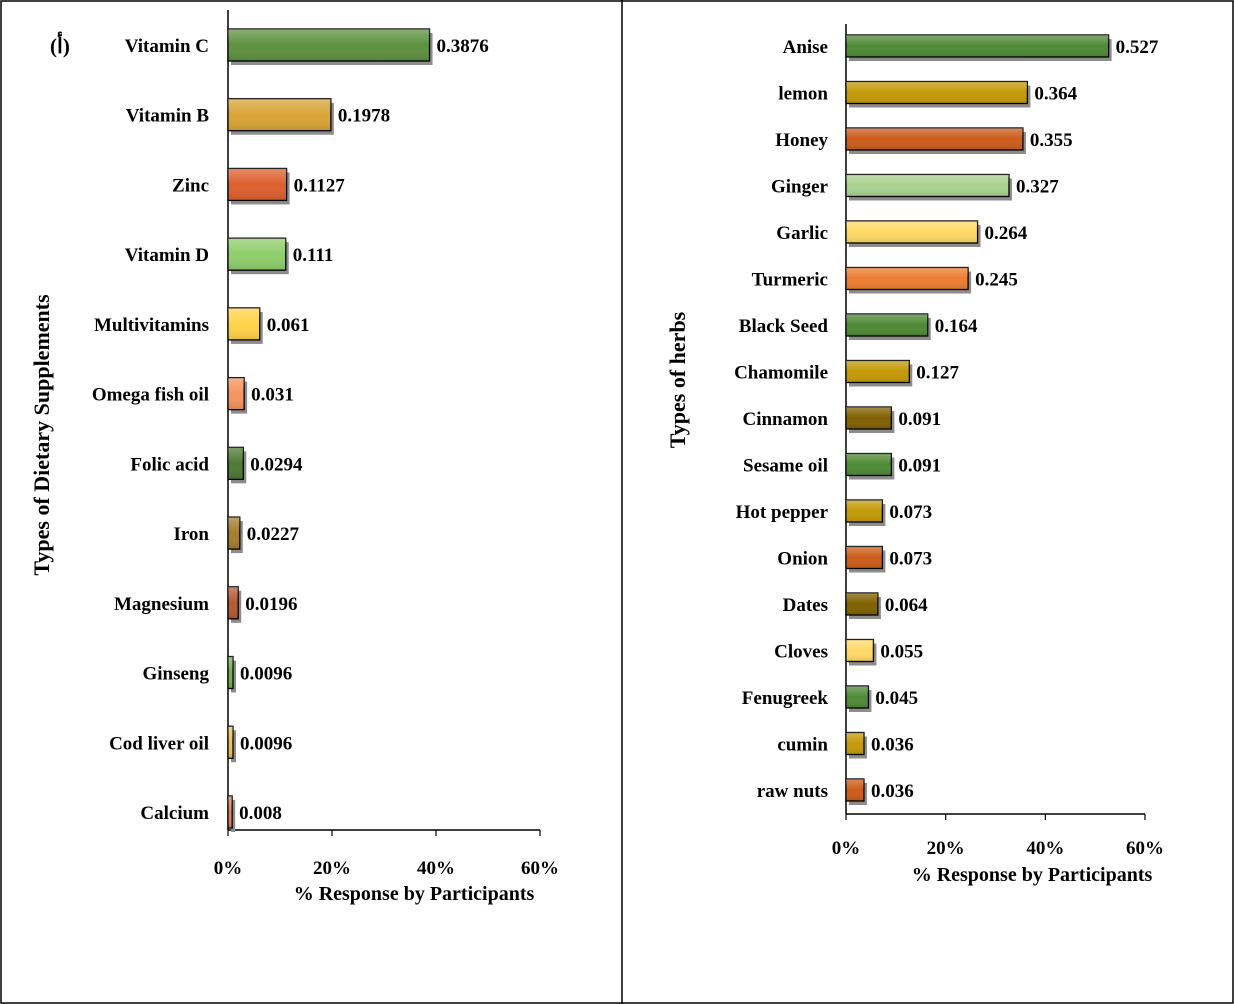 This screenshot has height=1004, width=1234. Describe the element at coordinates (174, 813) in the screenshot. I see `category-label: Calcium` at that location.